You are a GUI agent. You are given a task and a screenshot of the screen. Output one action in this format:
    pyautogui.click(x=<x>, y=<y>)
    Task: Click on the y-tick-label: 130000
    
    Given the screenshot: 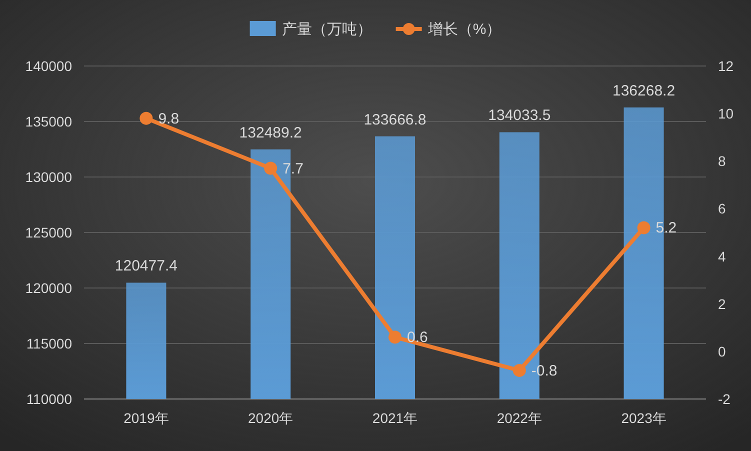 What is the action you would take?
    pyautogui.click(x=48, y=177)
    